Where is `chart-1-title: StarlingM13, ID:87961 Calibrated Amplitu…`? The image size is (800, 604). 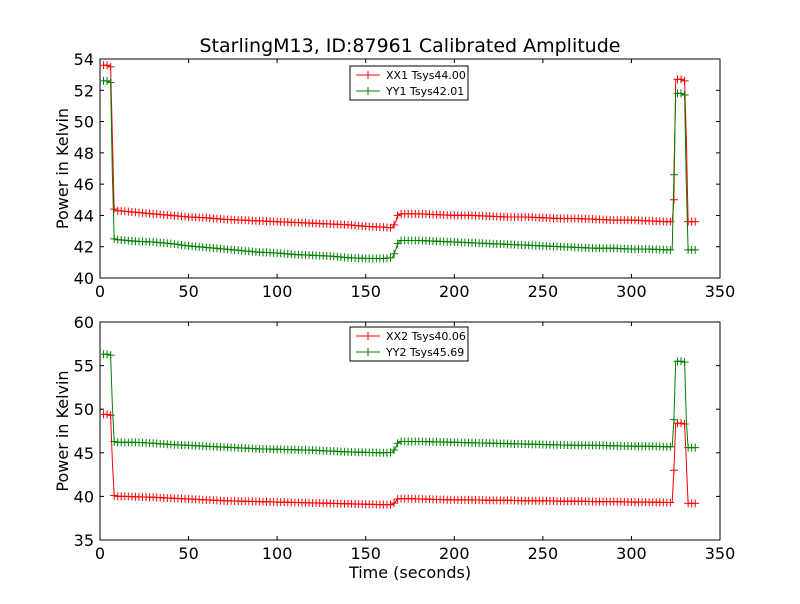 chart-1-title: StarlingM13, ID:87961 Calibrated Amplitu… is located at coordinates (410, 46).